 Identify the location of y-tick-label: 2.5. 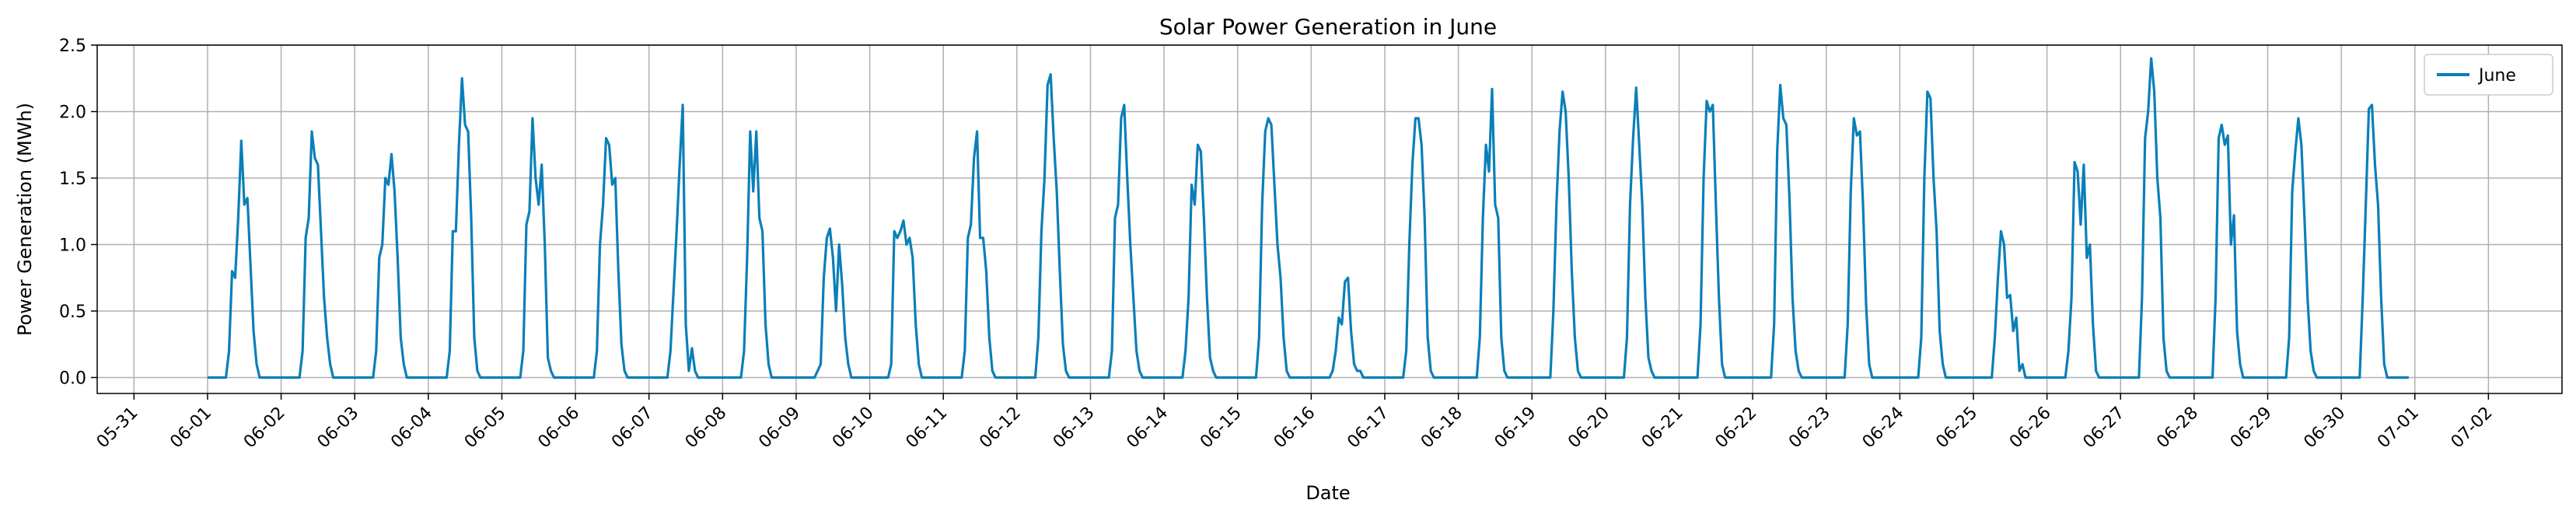
(72, 46).